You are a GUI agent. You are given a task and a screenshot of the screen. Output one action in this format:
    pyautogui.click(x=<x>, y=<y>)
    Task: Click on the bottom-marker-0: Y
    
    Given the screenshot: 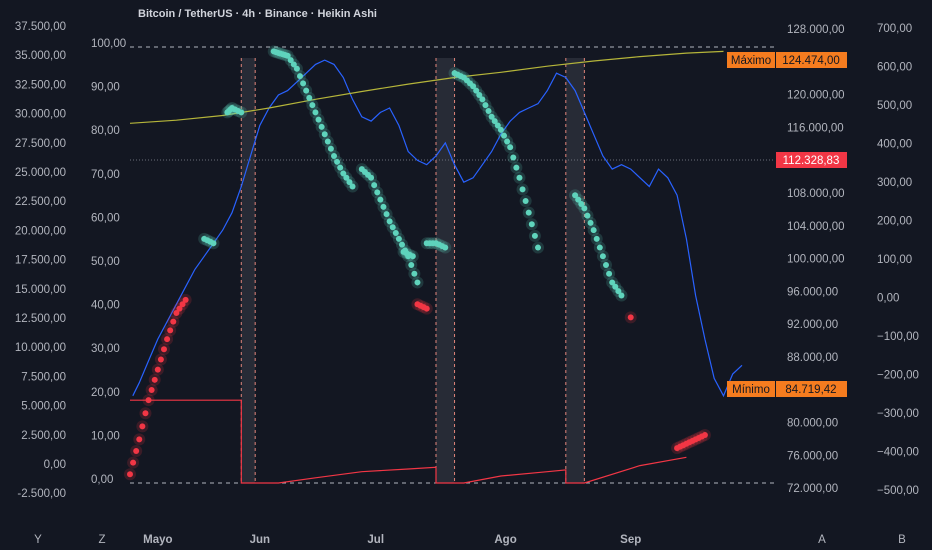 What is the action you would take?
    pyautogui.click(x=38, y=540)
    